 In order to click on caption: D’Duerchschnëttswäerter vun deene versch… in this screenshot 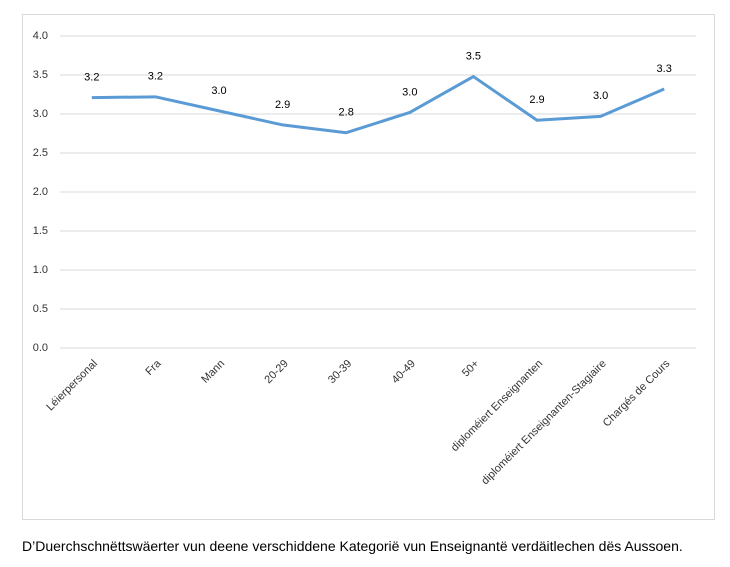, I will do `click(352, 546)`.